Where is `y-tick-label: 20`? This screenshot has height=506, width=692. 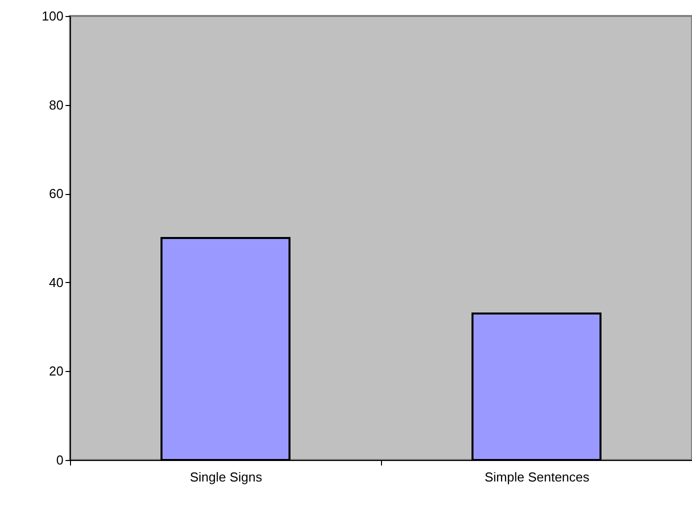 y-tick-label: 20 is located at coordinates (56, 371).